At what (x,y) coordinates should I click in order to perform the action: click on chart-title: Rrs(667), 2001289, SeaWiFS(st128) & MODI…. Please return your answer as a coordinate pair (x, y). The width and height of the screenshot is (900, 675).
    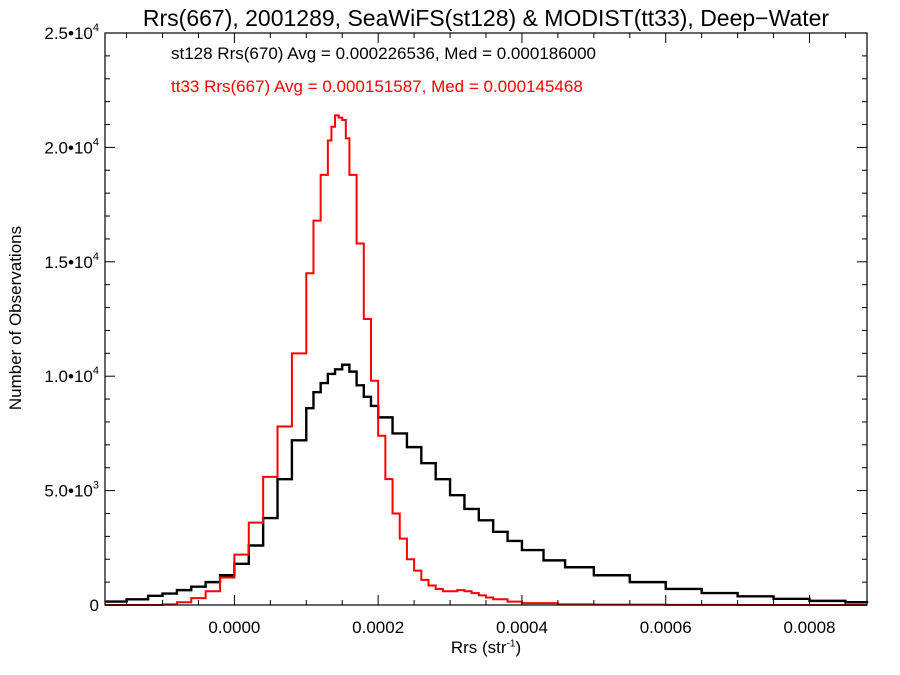
    Looking at the image, I should click on (486, 18).